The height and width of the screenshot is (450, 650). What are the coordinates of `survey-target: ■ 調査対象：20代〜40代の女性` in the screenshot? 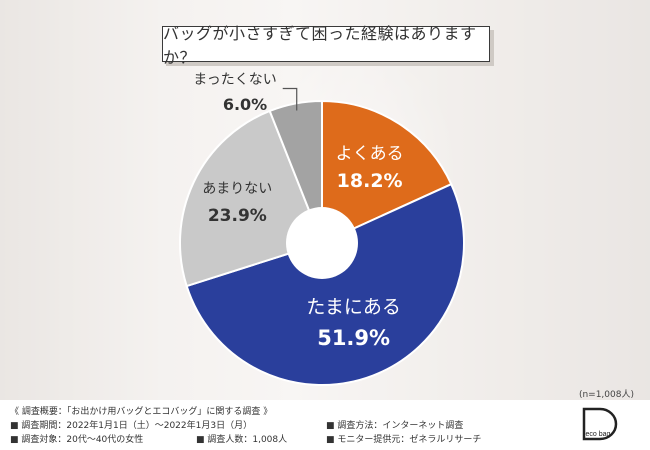 It's located at (77, 440).